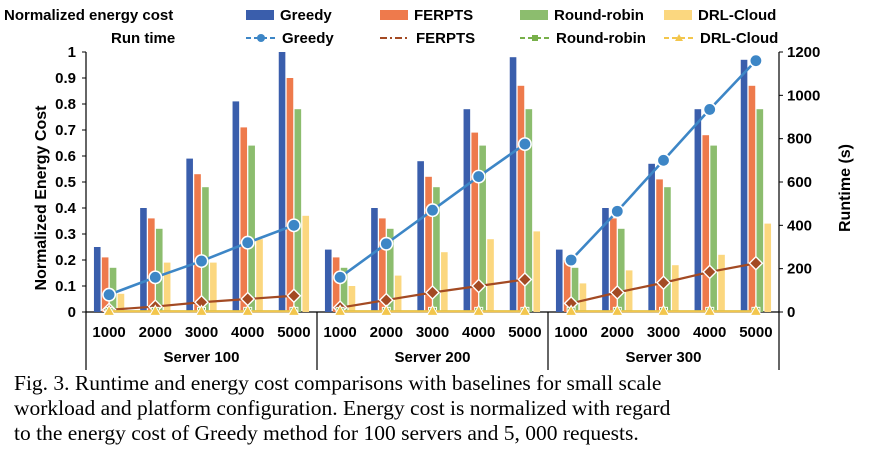 The image size is (884, 464). Describe the element at coordinates (803, 95) in the screenshot. I see `right-tick-label: 1000` at that location.